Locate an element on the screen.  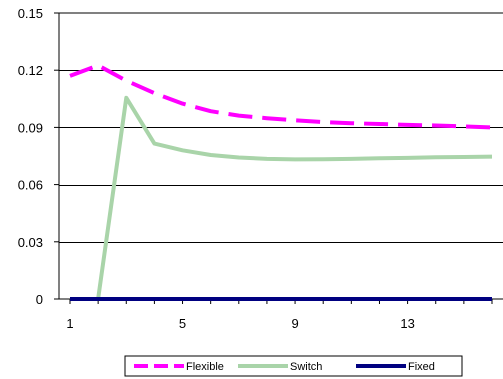
x-tick-label: 1 is located at coordinates (69, 323).